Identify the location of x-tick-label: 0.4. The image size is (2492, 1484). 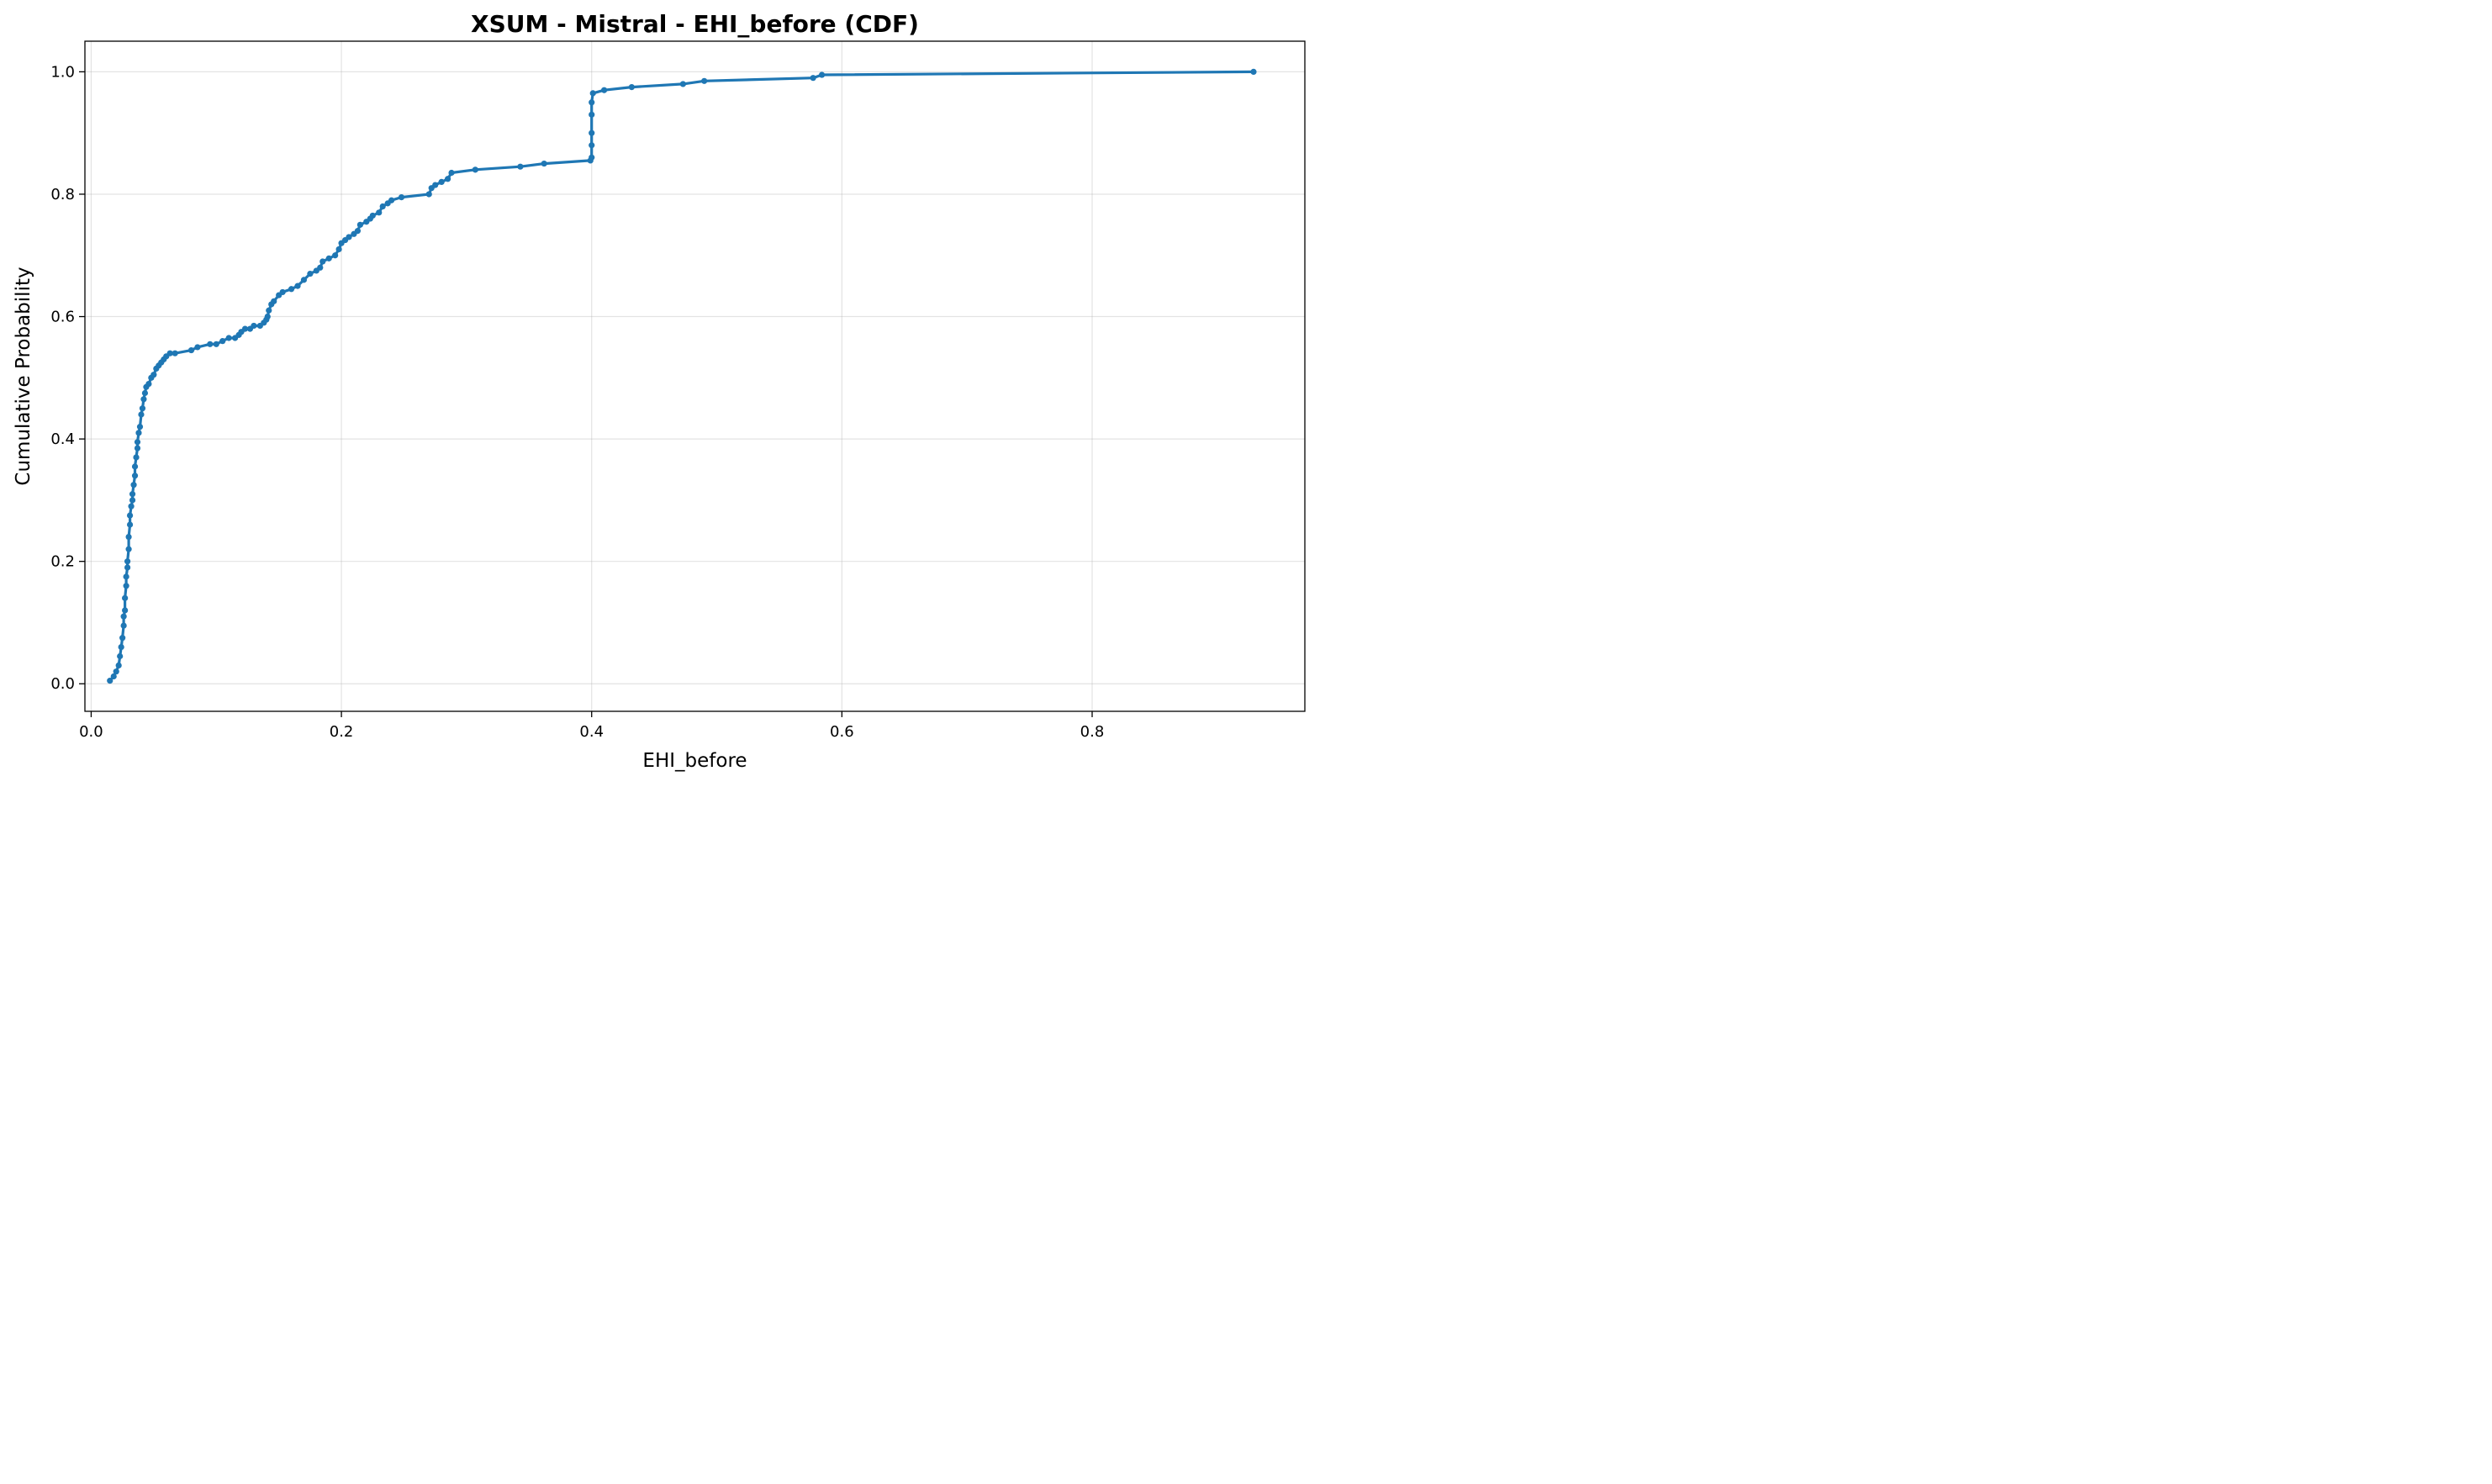
(591, 732).